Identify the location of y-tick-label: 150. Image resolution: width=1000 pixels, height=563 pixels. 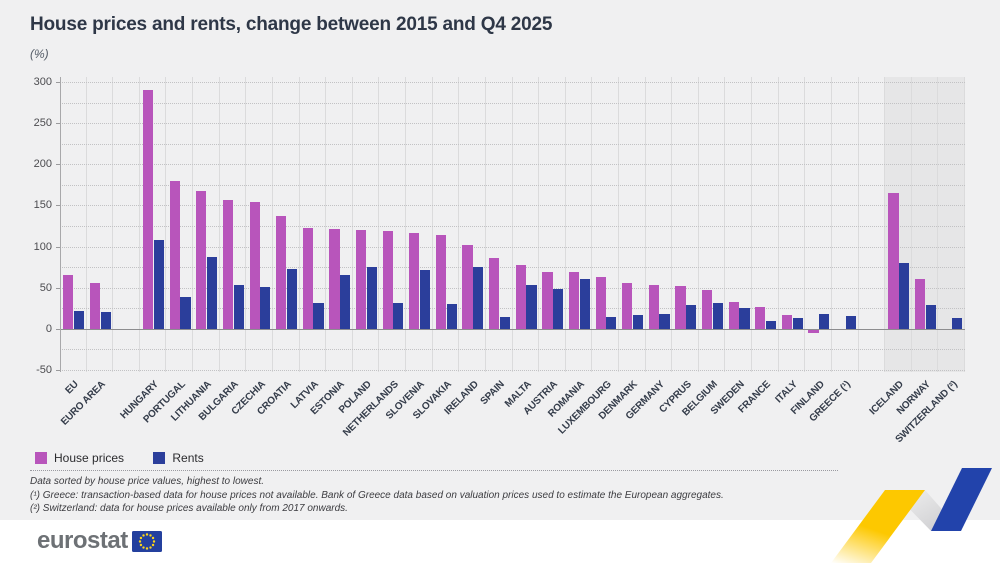
(42, 205).